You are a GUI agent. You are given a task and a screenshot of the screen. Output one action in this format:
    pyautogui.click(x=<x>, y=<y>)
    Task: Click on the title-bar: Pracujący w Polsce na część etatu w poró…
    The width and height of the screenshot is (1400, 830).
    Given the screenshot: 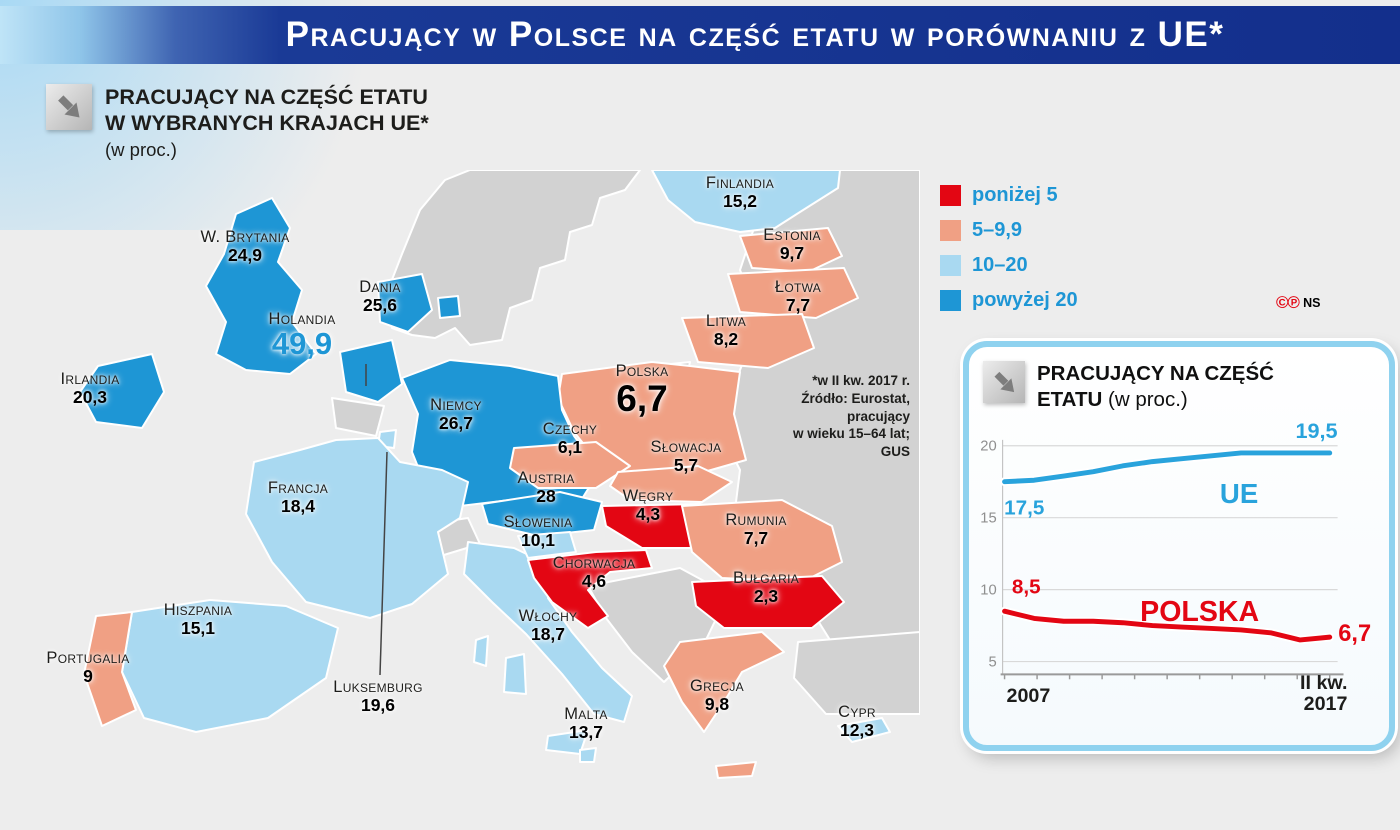 What is the action you would take?
    pyautogui.click(x=700, y=35)
    